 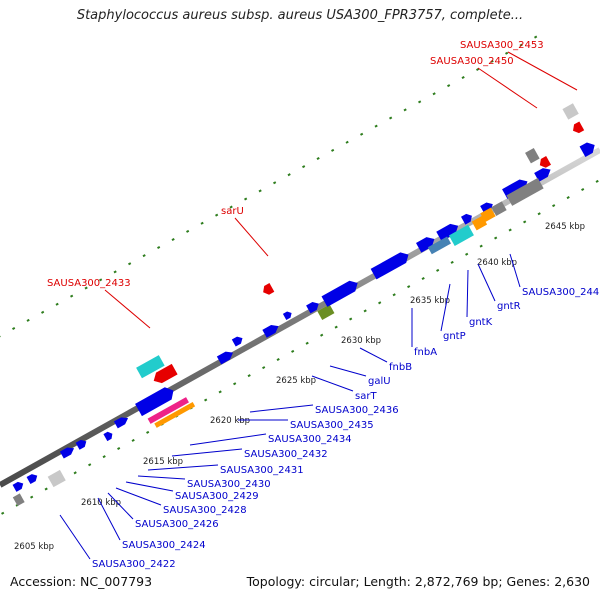 I want to click on forward-gene-label: galU, so click(x=379, y=381).